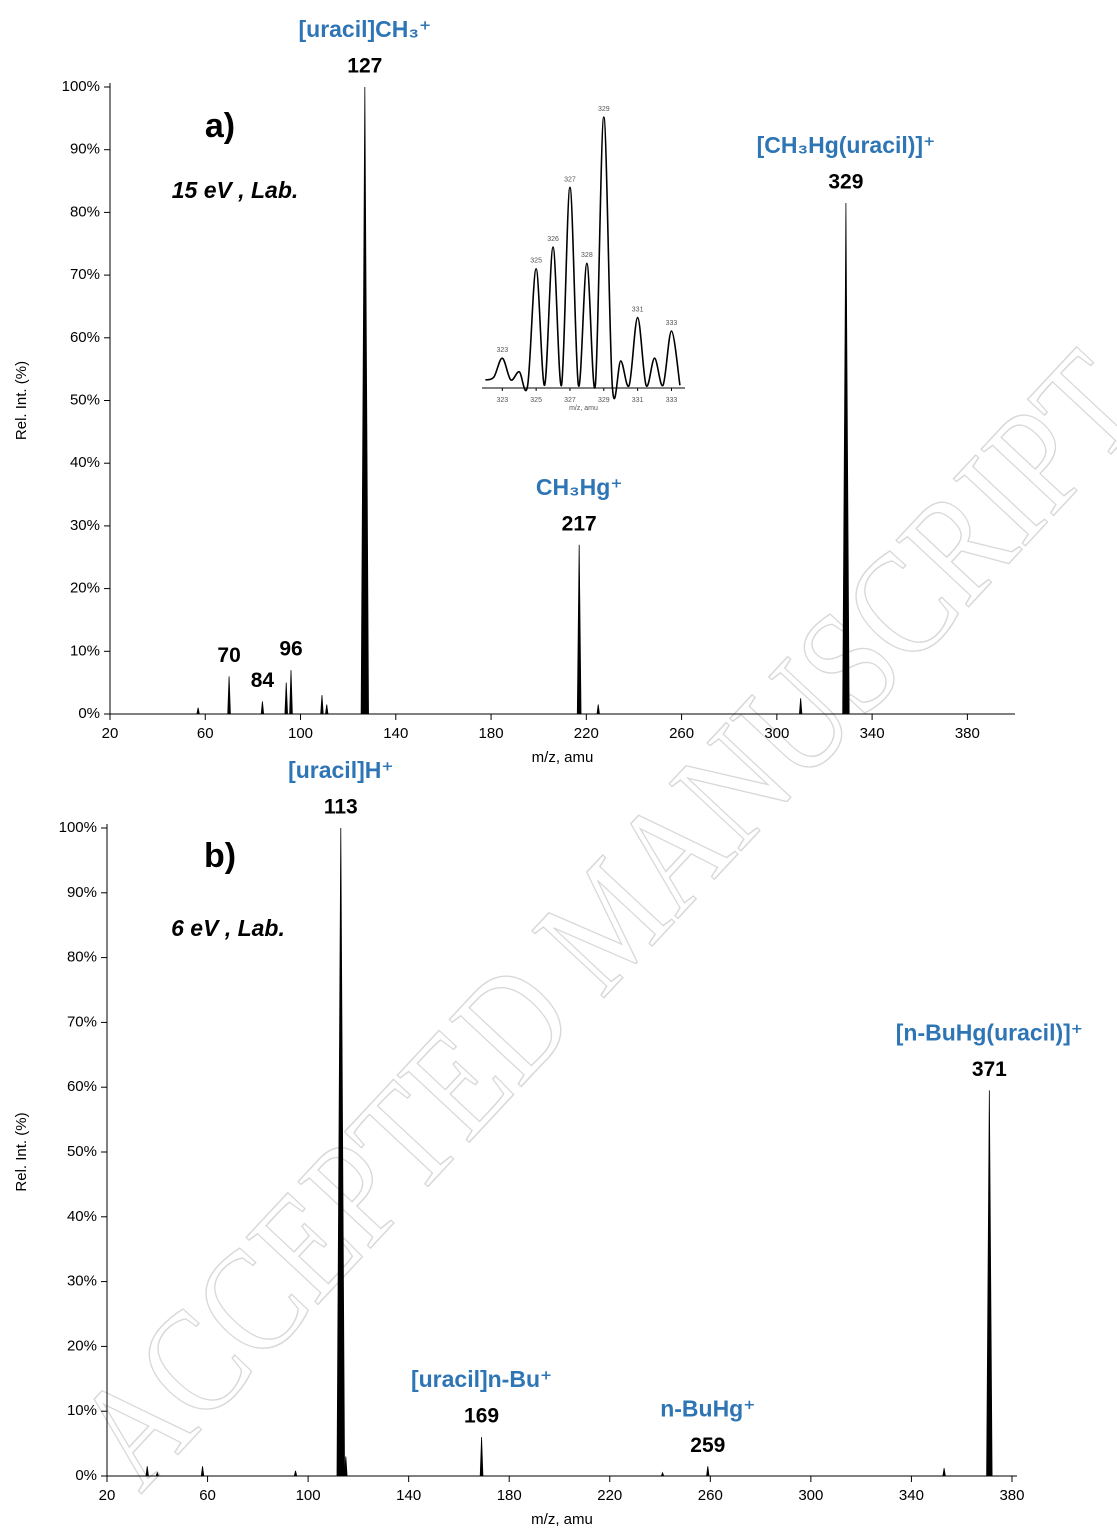 The height and width of the screenshot is (1530, 1117). I want to click on y-tick-label: 10%, so click(85, 650).